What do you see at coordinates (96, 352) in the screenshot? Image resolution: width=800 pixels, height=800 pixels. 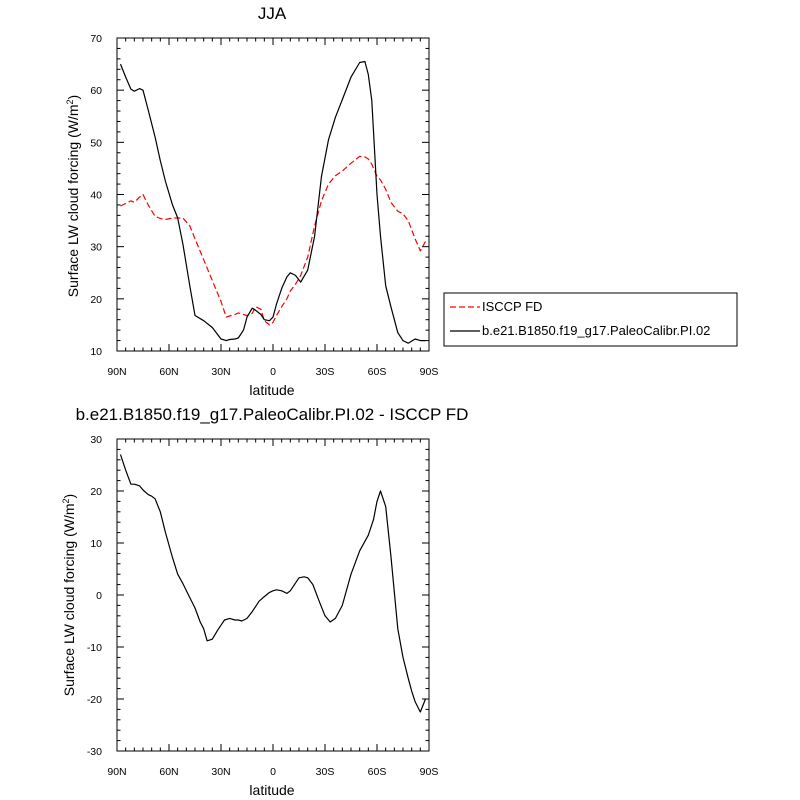 I see `top-y-tick-label: 10` at bounding box center [96, 352].